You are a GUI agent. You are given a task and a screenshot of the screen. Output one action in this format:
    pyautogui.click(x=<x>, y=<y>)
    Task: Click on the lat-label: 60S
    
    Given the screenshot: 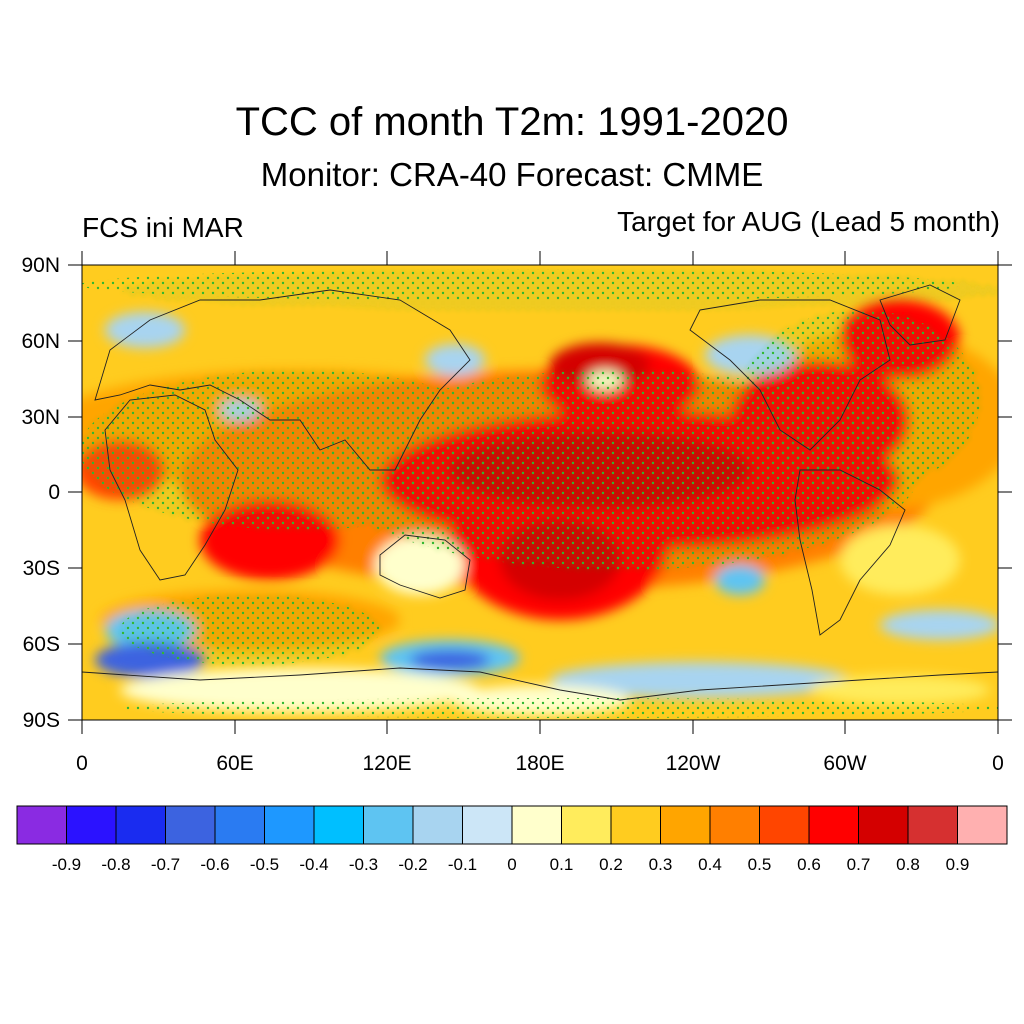 What is the action you would take?
    pyautogui.click(x=41, y=644)
    